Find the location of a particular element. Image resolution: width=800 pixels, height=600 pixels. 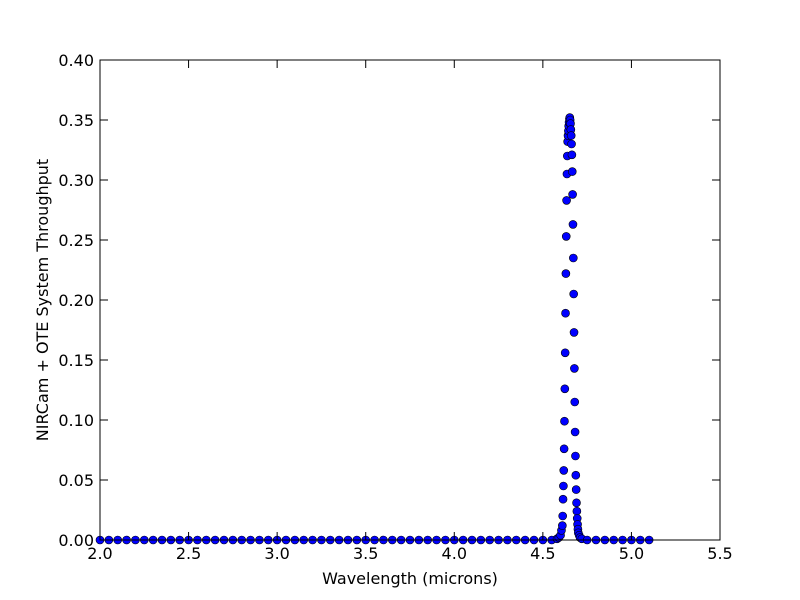

x-tick-label: 2.0 is located at coordinates (99, 553).